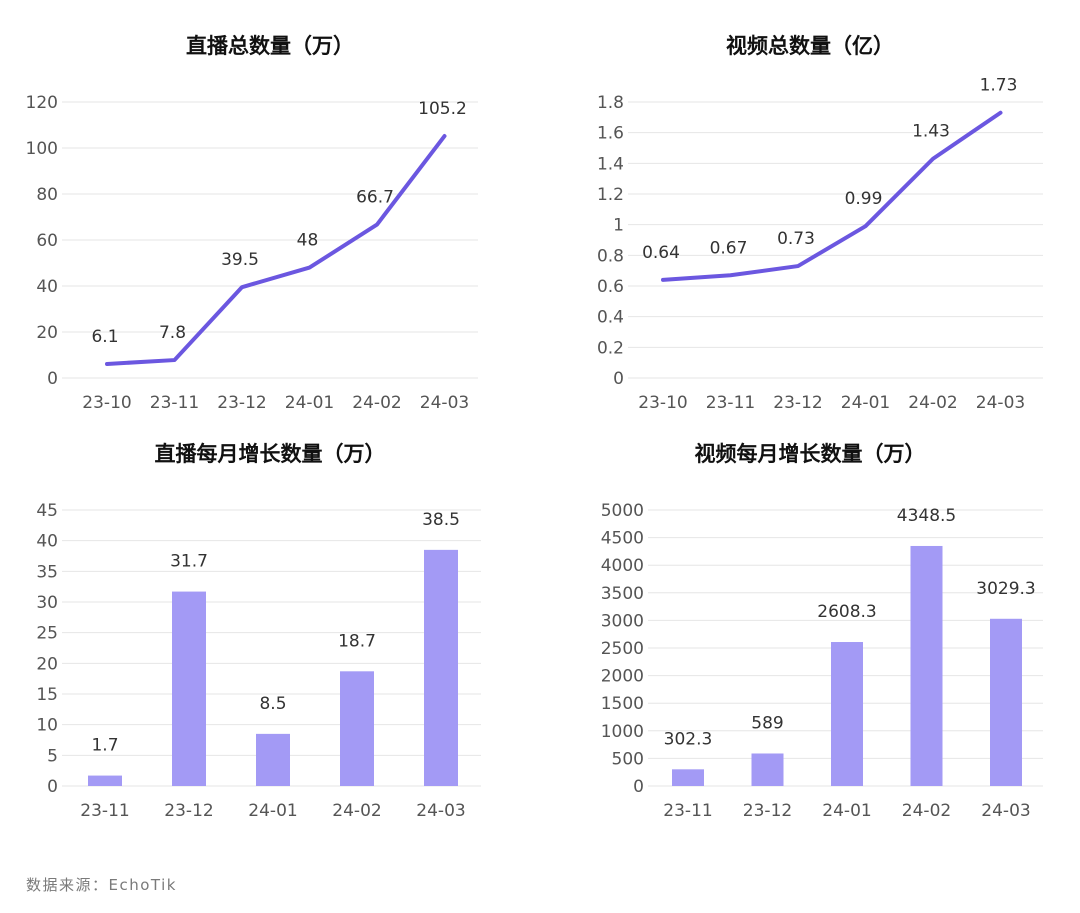  What do you see at coordinates (610, 103) in the screenshot?
I see `y-tick-label: 1.8` at bounding box center [610, 103].